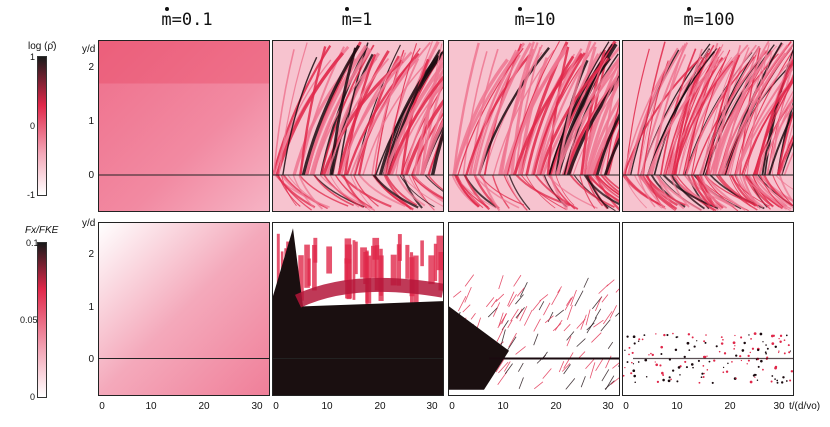 This screenshot has height=427, width=830. Describe the element at coordinates (33, 126) in the screenshot. I see `colorbar-density-tick-mid: 0` at that location.